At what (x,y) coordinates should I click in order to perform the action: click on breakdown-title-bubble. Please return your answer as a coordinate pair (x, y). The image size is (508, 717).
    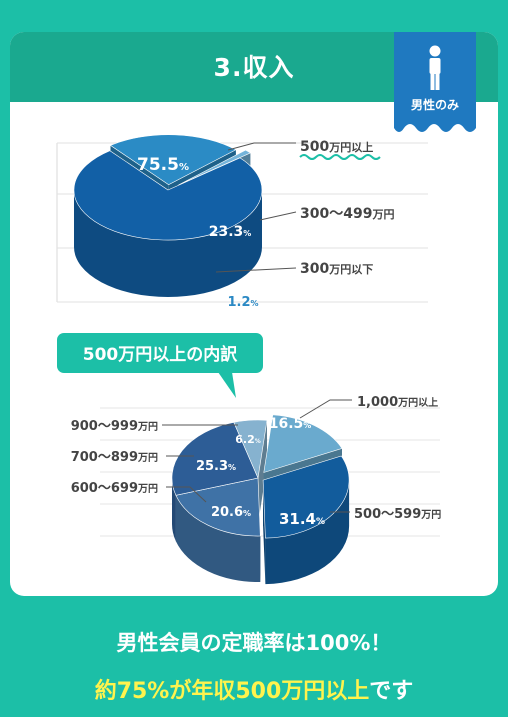
    Looking at the image, I should click on (160, 353).